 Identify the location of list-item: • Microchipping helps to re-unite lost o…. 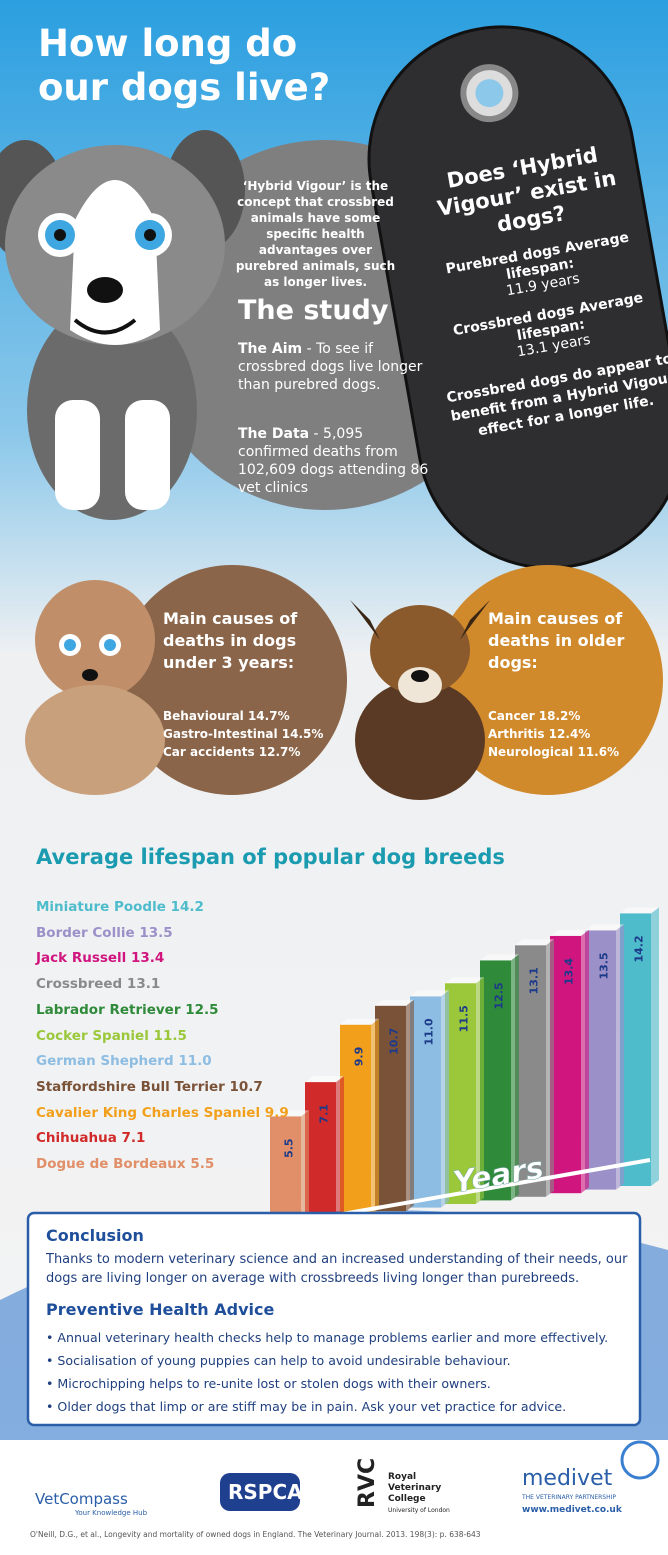
(268, 1383).